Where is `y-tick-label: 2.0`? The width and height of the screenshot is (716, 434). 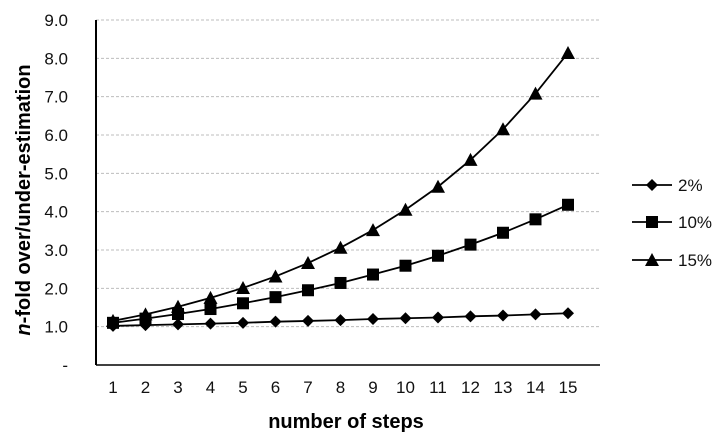 y-tick-label: 2.0 is located at coordinates (56, 288).